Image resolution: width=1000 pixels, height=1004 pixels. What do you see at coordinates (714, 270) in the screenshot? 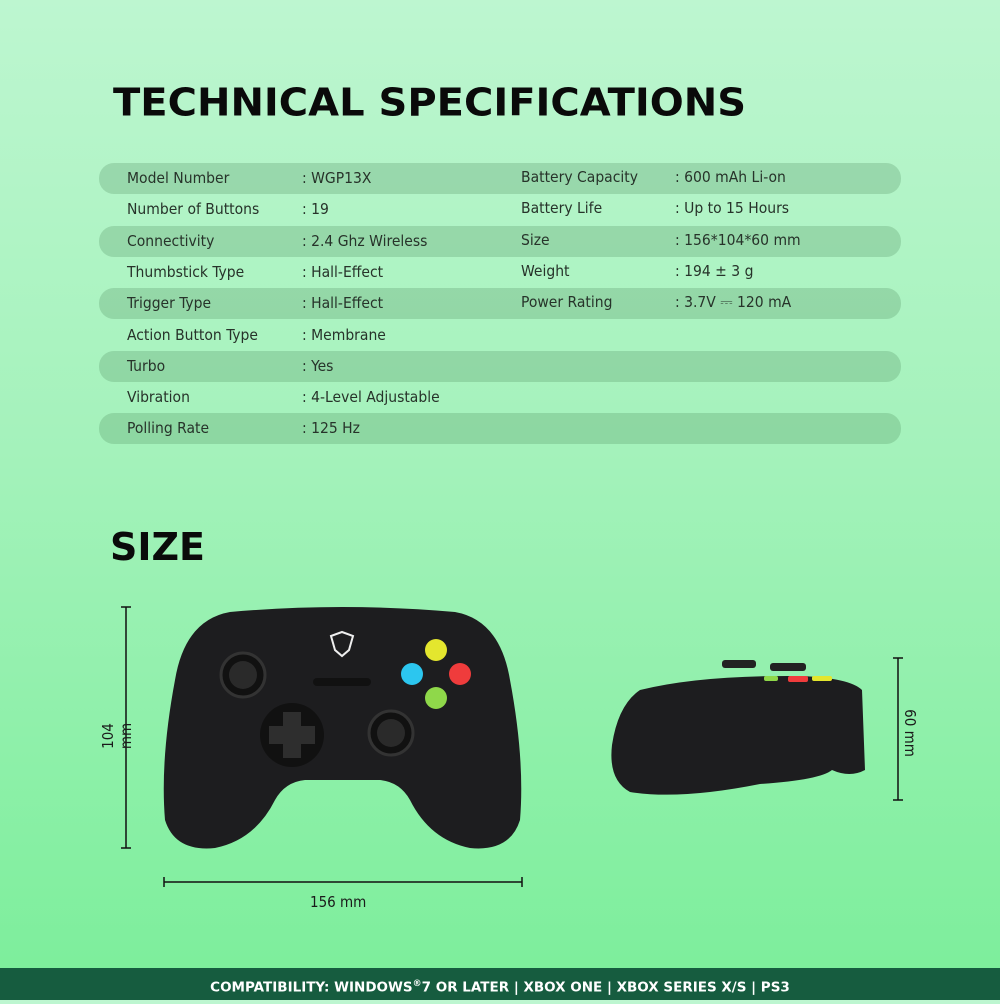
I see `spec-value: : 194 ± 3 g` at bounding box center [714, 270].